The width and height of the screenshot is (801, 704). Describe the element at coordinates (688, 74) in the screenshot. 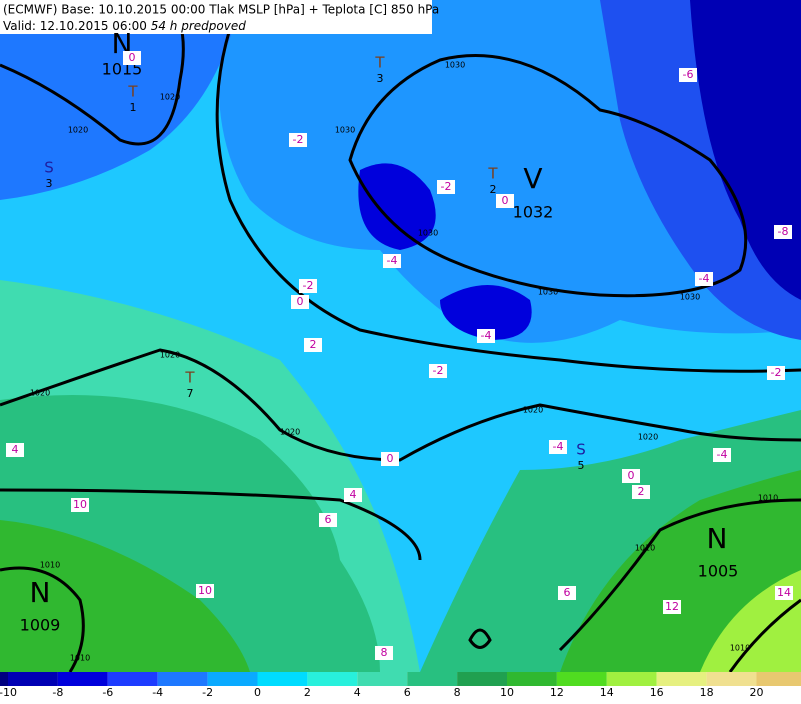

I see `temperature-label: -6` at that location.